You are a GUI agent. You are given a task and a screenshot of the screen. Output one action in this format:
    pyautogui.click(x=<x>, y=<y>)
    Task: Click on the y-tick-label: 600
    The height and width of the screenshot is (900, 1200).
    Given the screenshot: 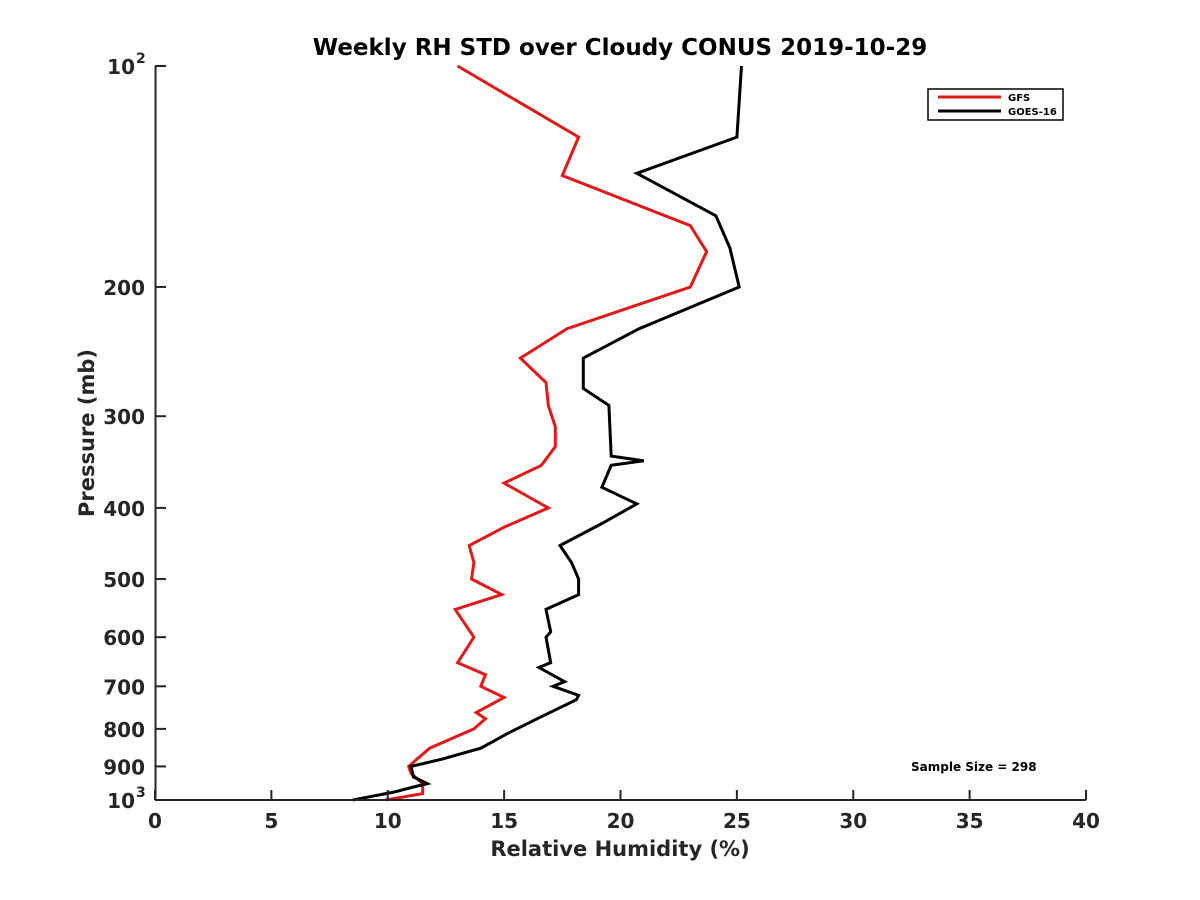 What is the action you would take?
    pyautogui.click(x=124, y=638)
    